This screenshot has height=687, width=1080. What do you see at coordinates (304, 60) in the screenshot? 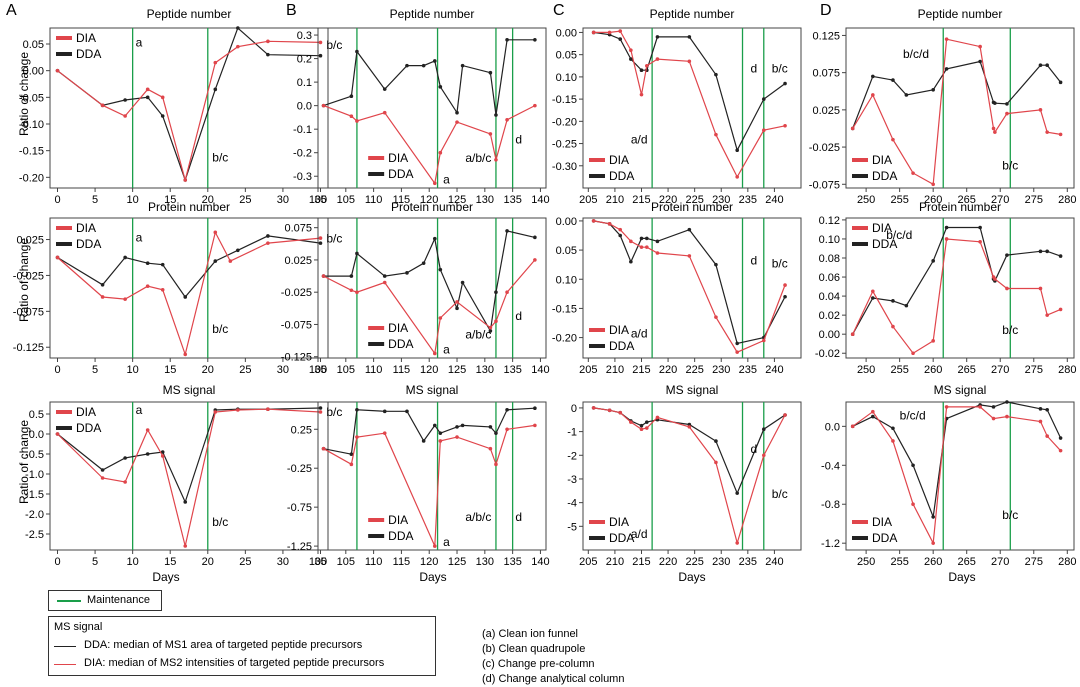
I see `y-tick-label: 0.2` at bounding box center [304, 60].